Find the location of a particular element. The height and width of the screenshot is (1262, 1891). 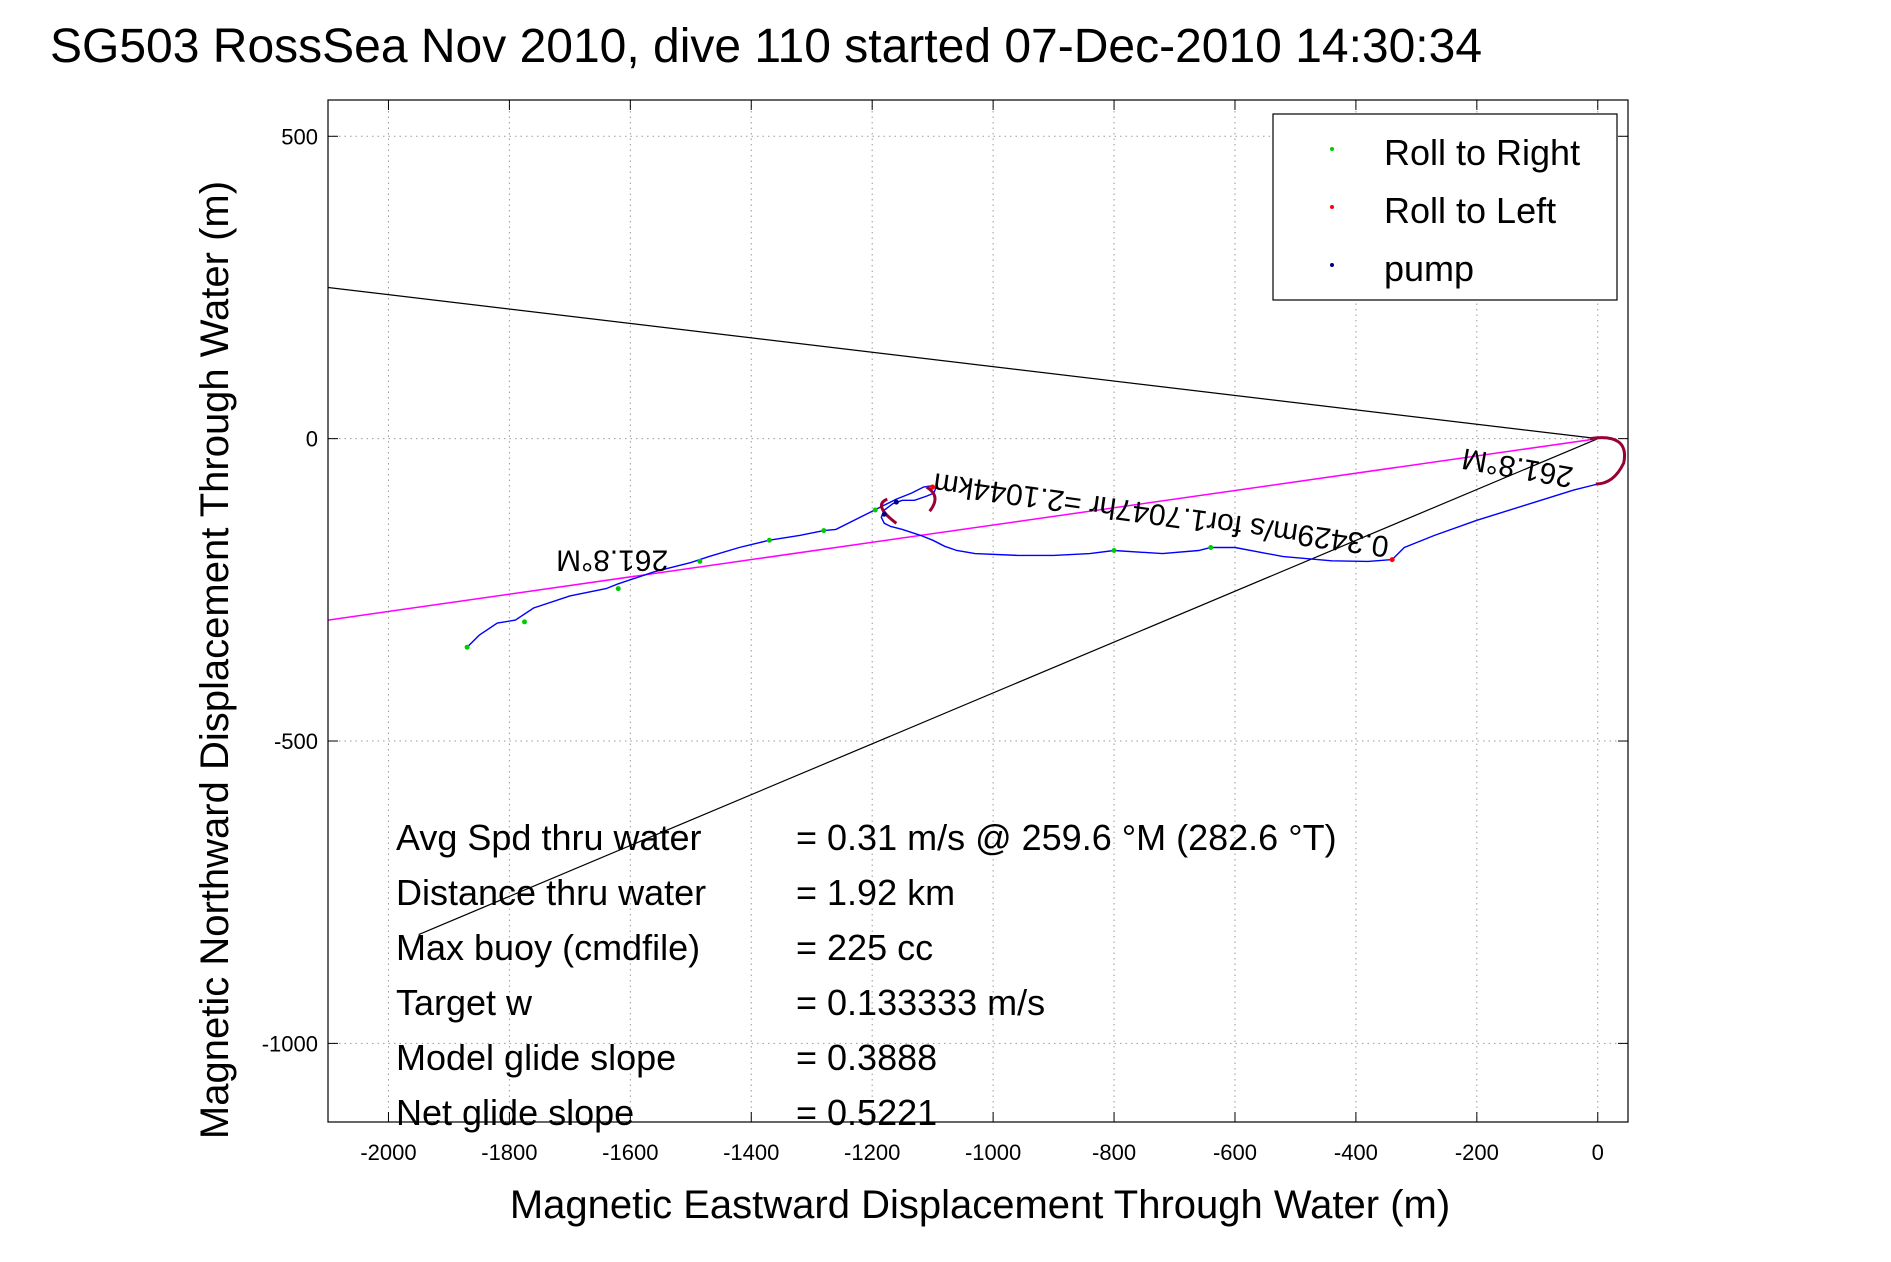

legend: Roll to Right Roll to Left pump is located at coordinates (1445, 207).